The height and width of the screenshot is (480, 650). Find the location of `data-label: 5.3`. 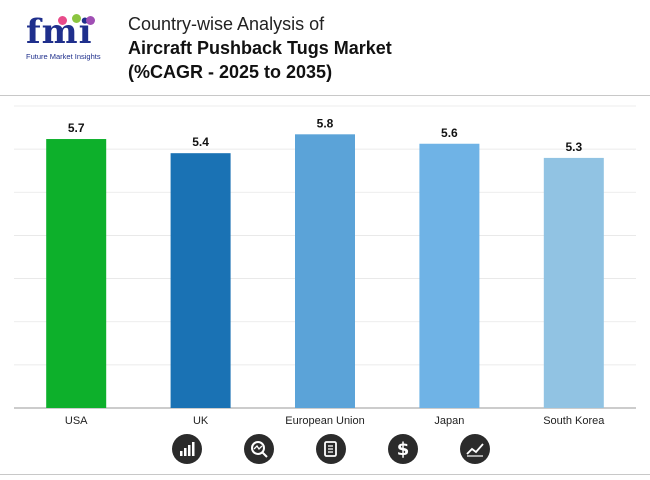

data-label: 5.3 is located at coordinates (573, 147).